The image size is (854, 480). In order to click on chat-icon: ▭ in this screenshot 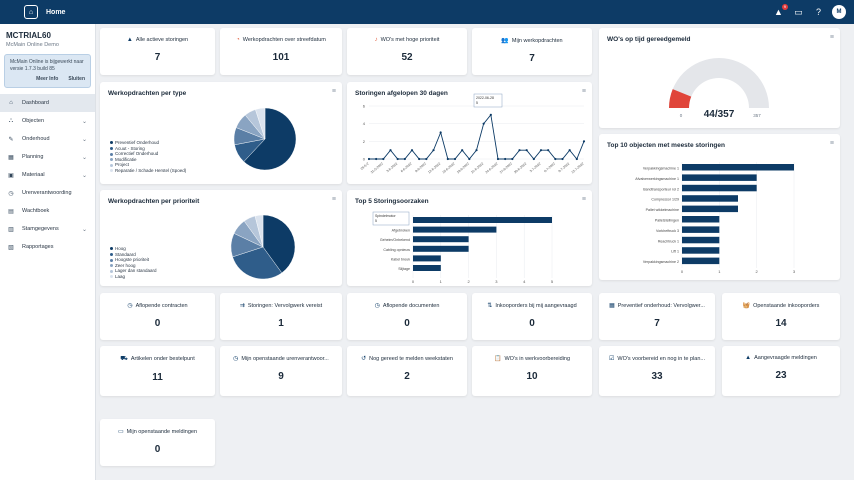, I will do `click(798, 11)`.